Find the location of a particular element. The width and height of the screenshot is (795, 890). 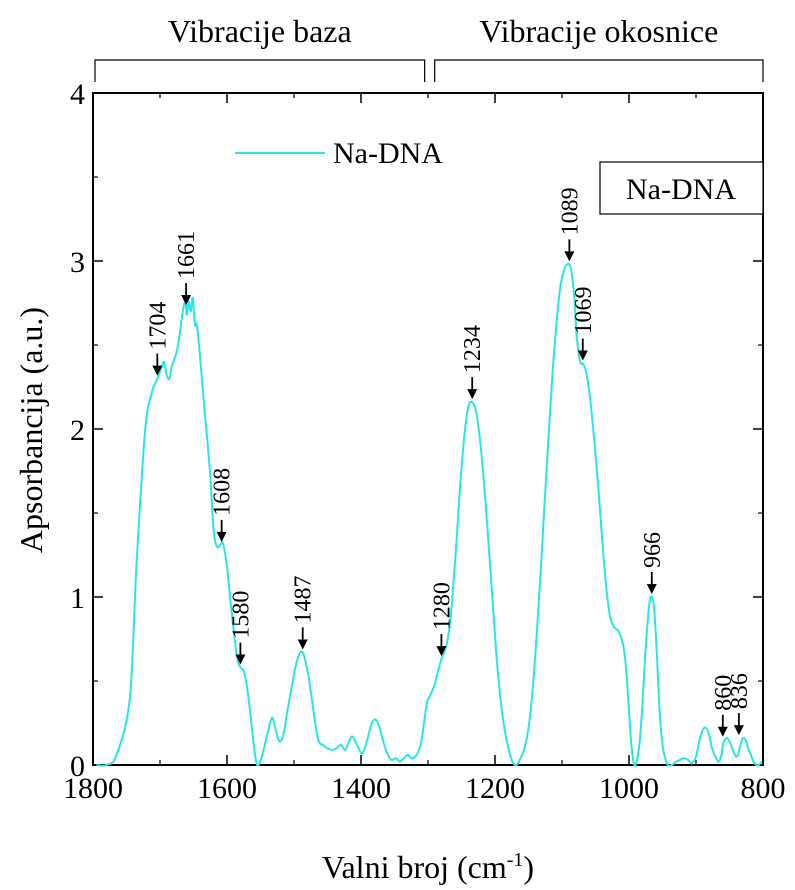

x-axis-title: Valni broj (cm-1) is located at coordinates (428, 867).